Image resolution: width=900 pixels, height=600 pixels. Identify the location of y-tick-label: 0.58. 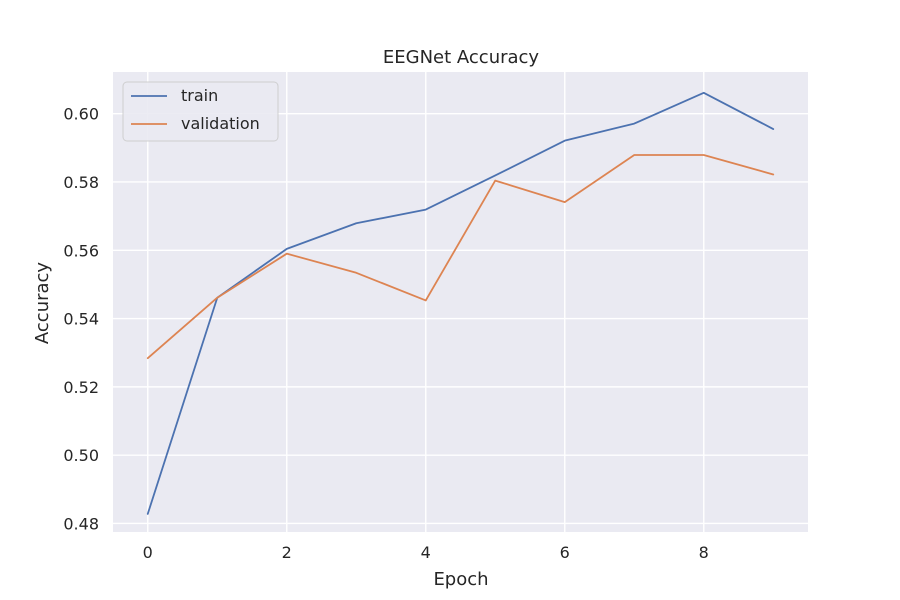
(81, 182).